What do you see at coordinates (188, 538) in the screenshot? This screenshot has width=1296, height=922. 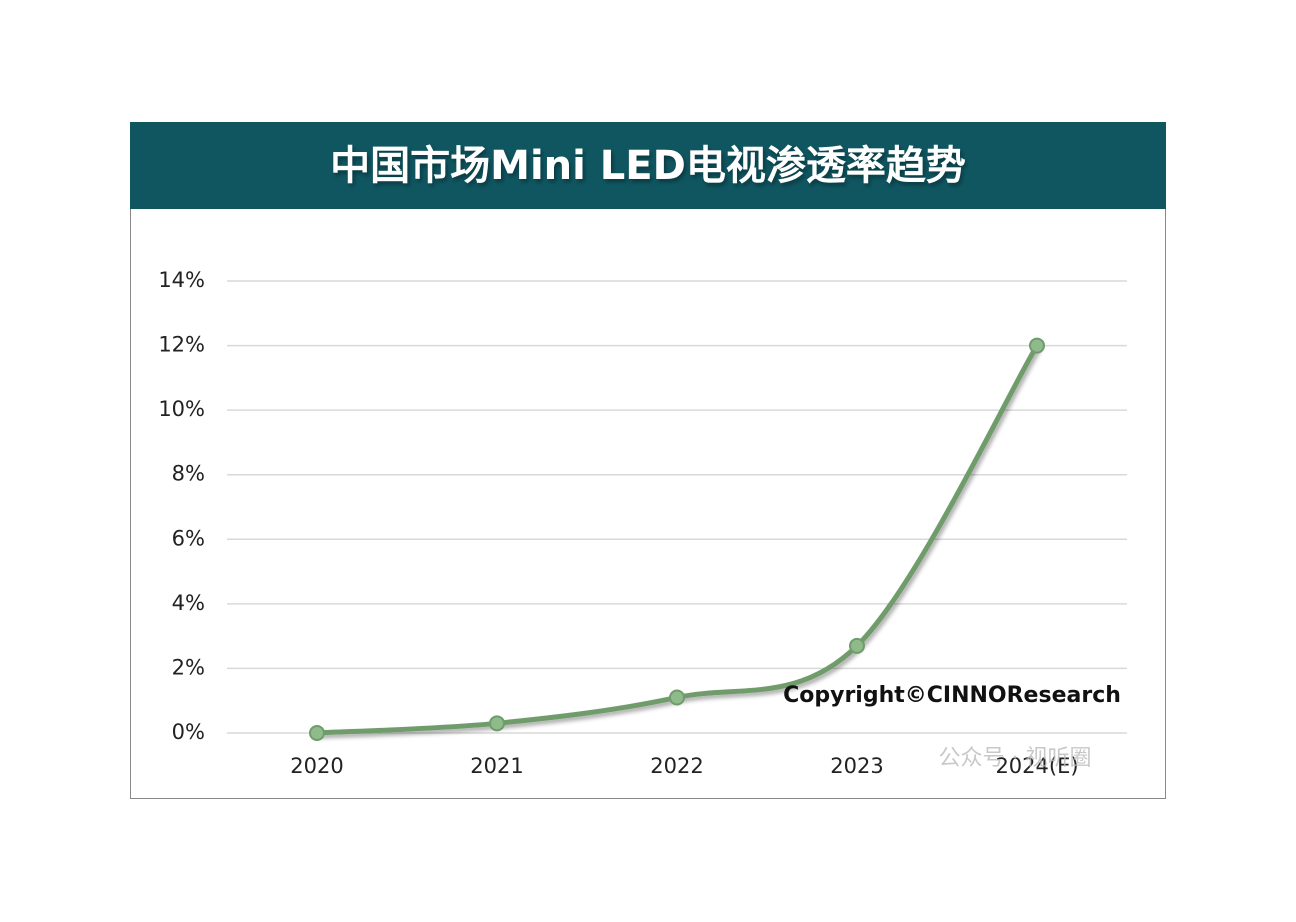 I see `y-tick-label: 6%` at bounding box center [188, 538].